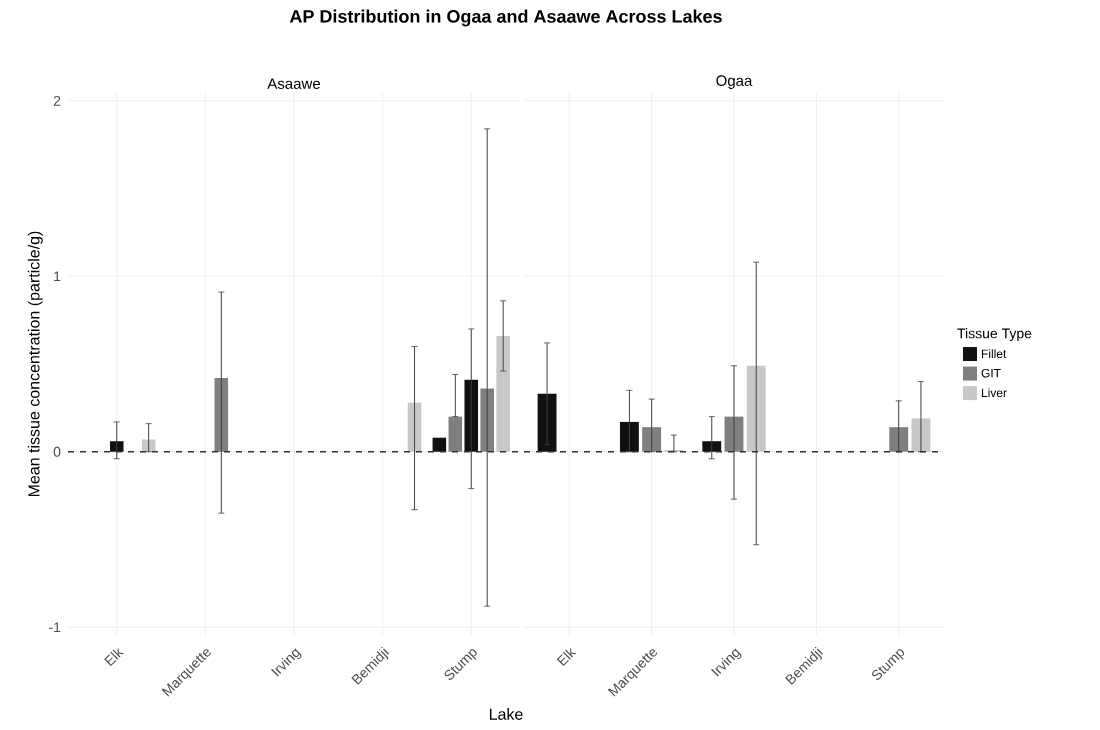  What do you see at coordinates (505, 18) in the screenshot?
I see `chart-title: AP Distribution in Ogaa and Asaawe Across Lakes` at bounding box center [505, 18].